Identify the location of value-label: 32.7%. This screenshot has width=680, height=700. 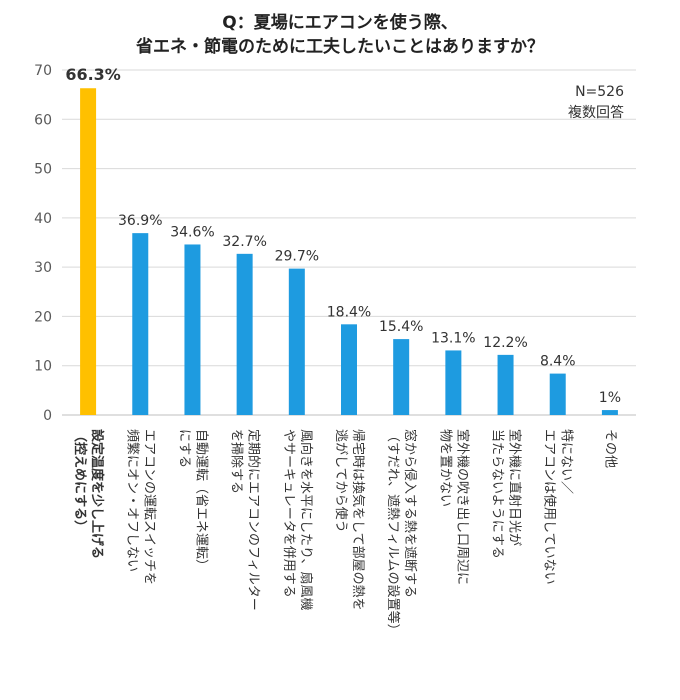
(244, 242).